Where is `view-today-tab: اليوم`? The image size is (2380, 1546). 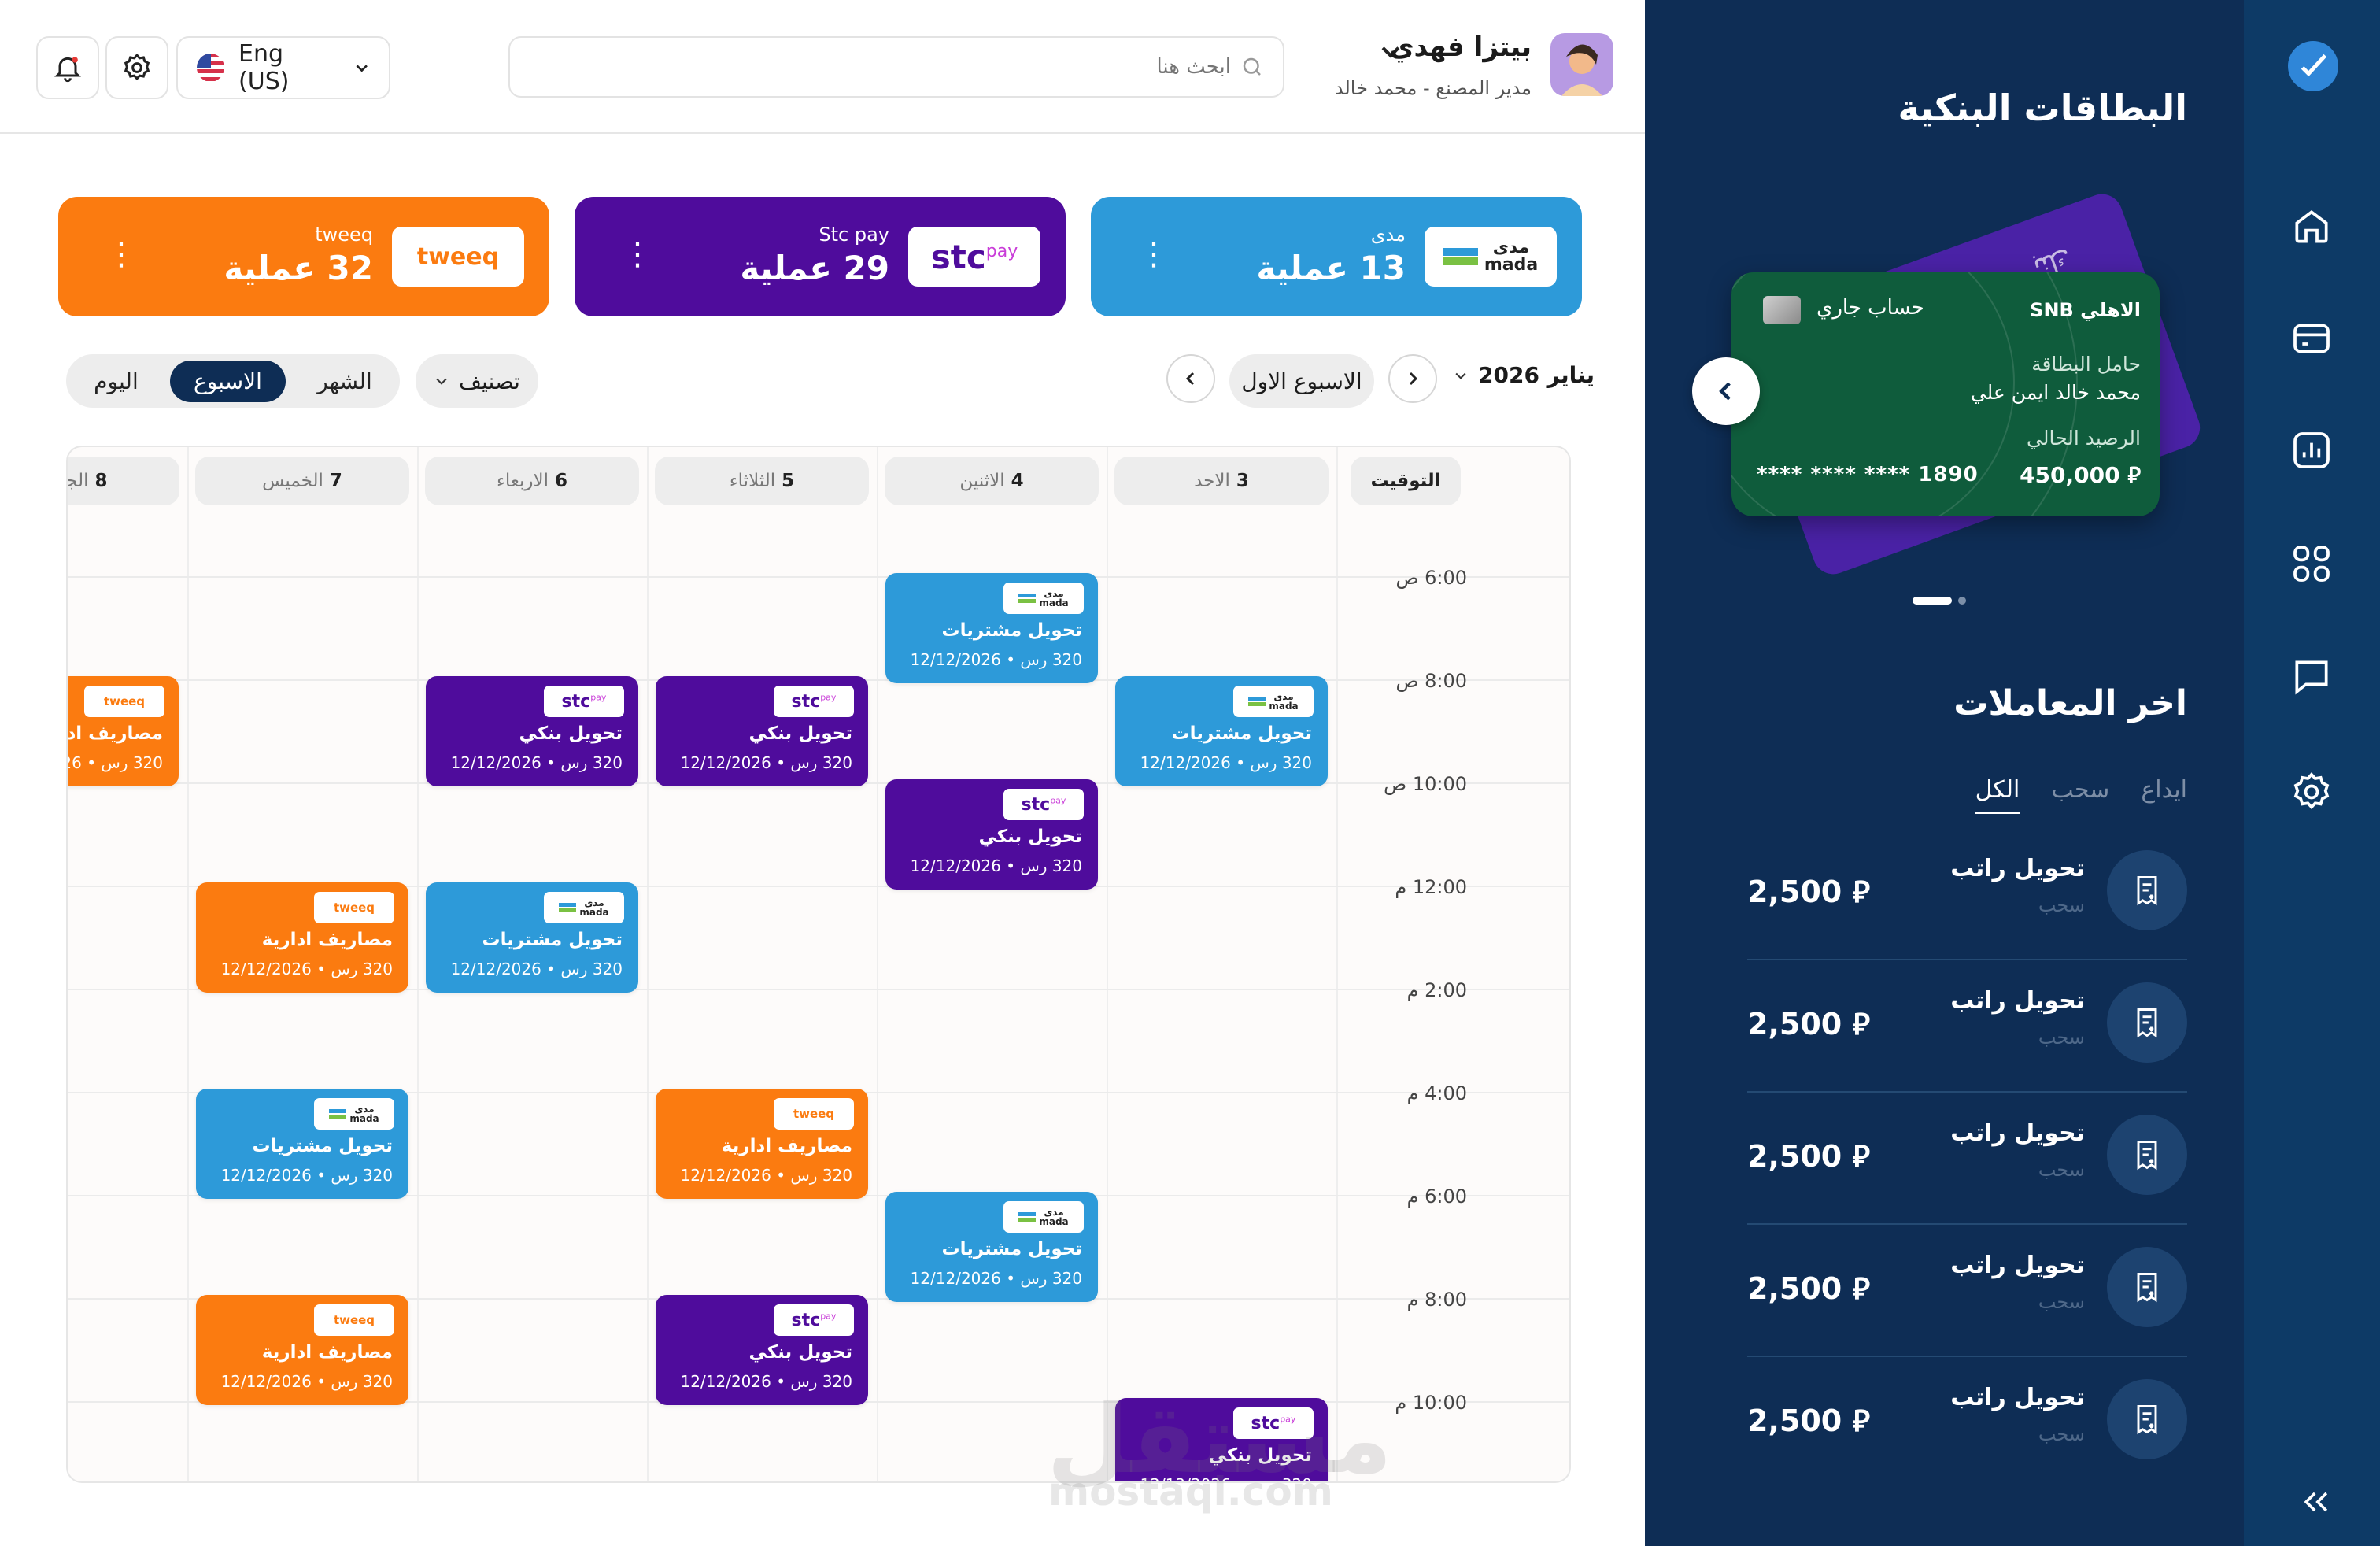
view-today-tab: اليوم is located at coordinates (116, 381).